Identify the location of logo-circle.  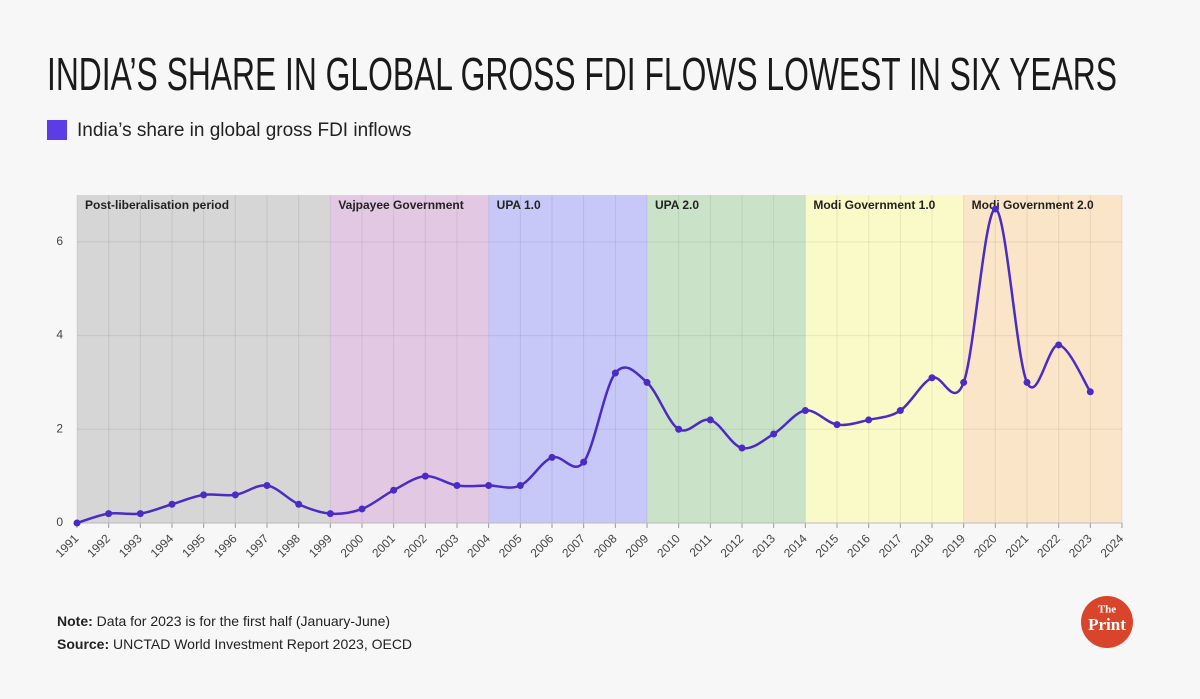
(1107, 622).